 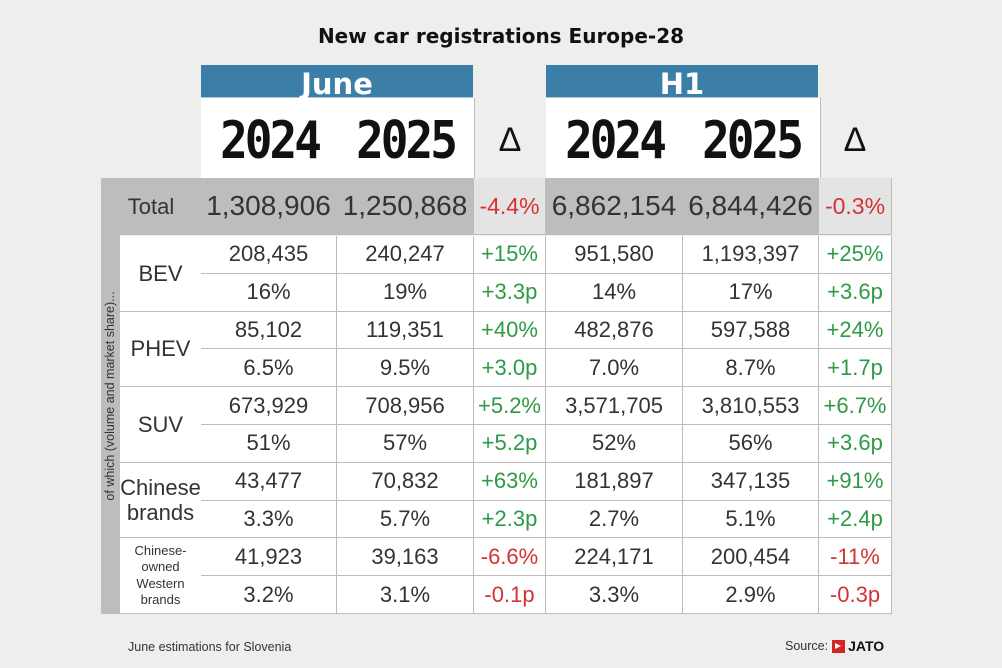 I want to click on volume-cell: 240,247, so click(x=405, y=255).